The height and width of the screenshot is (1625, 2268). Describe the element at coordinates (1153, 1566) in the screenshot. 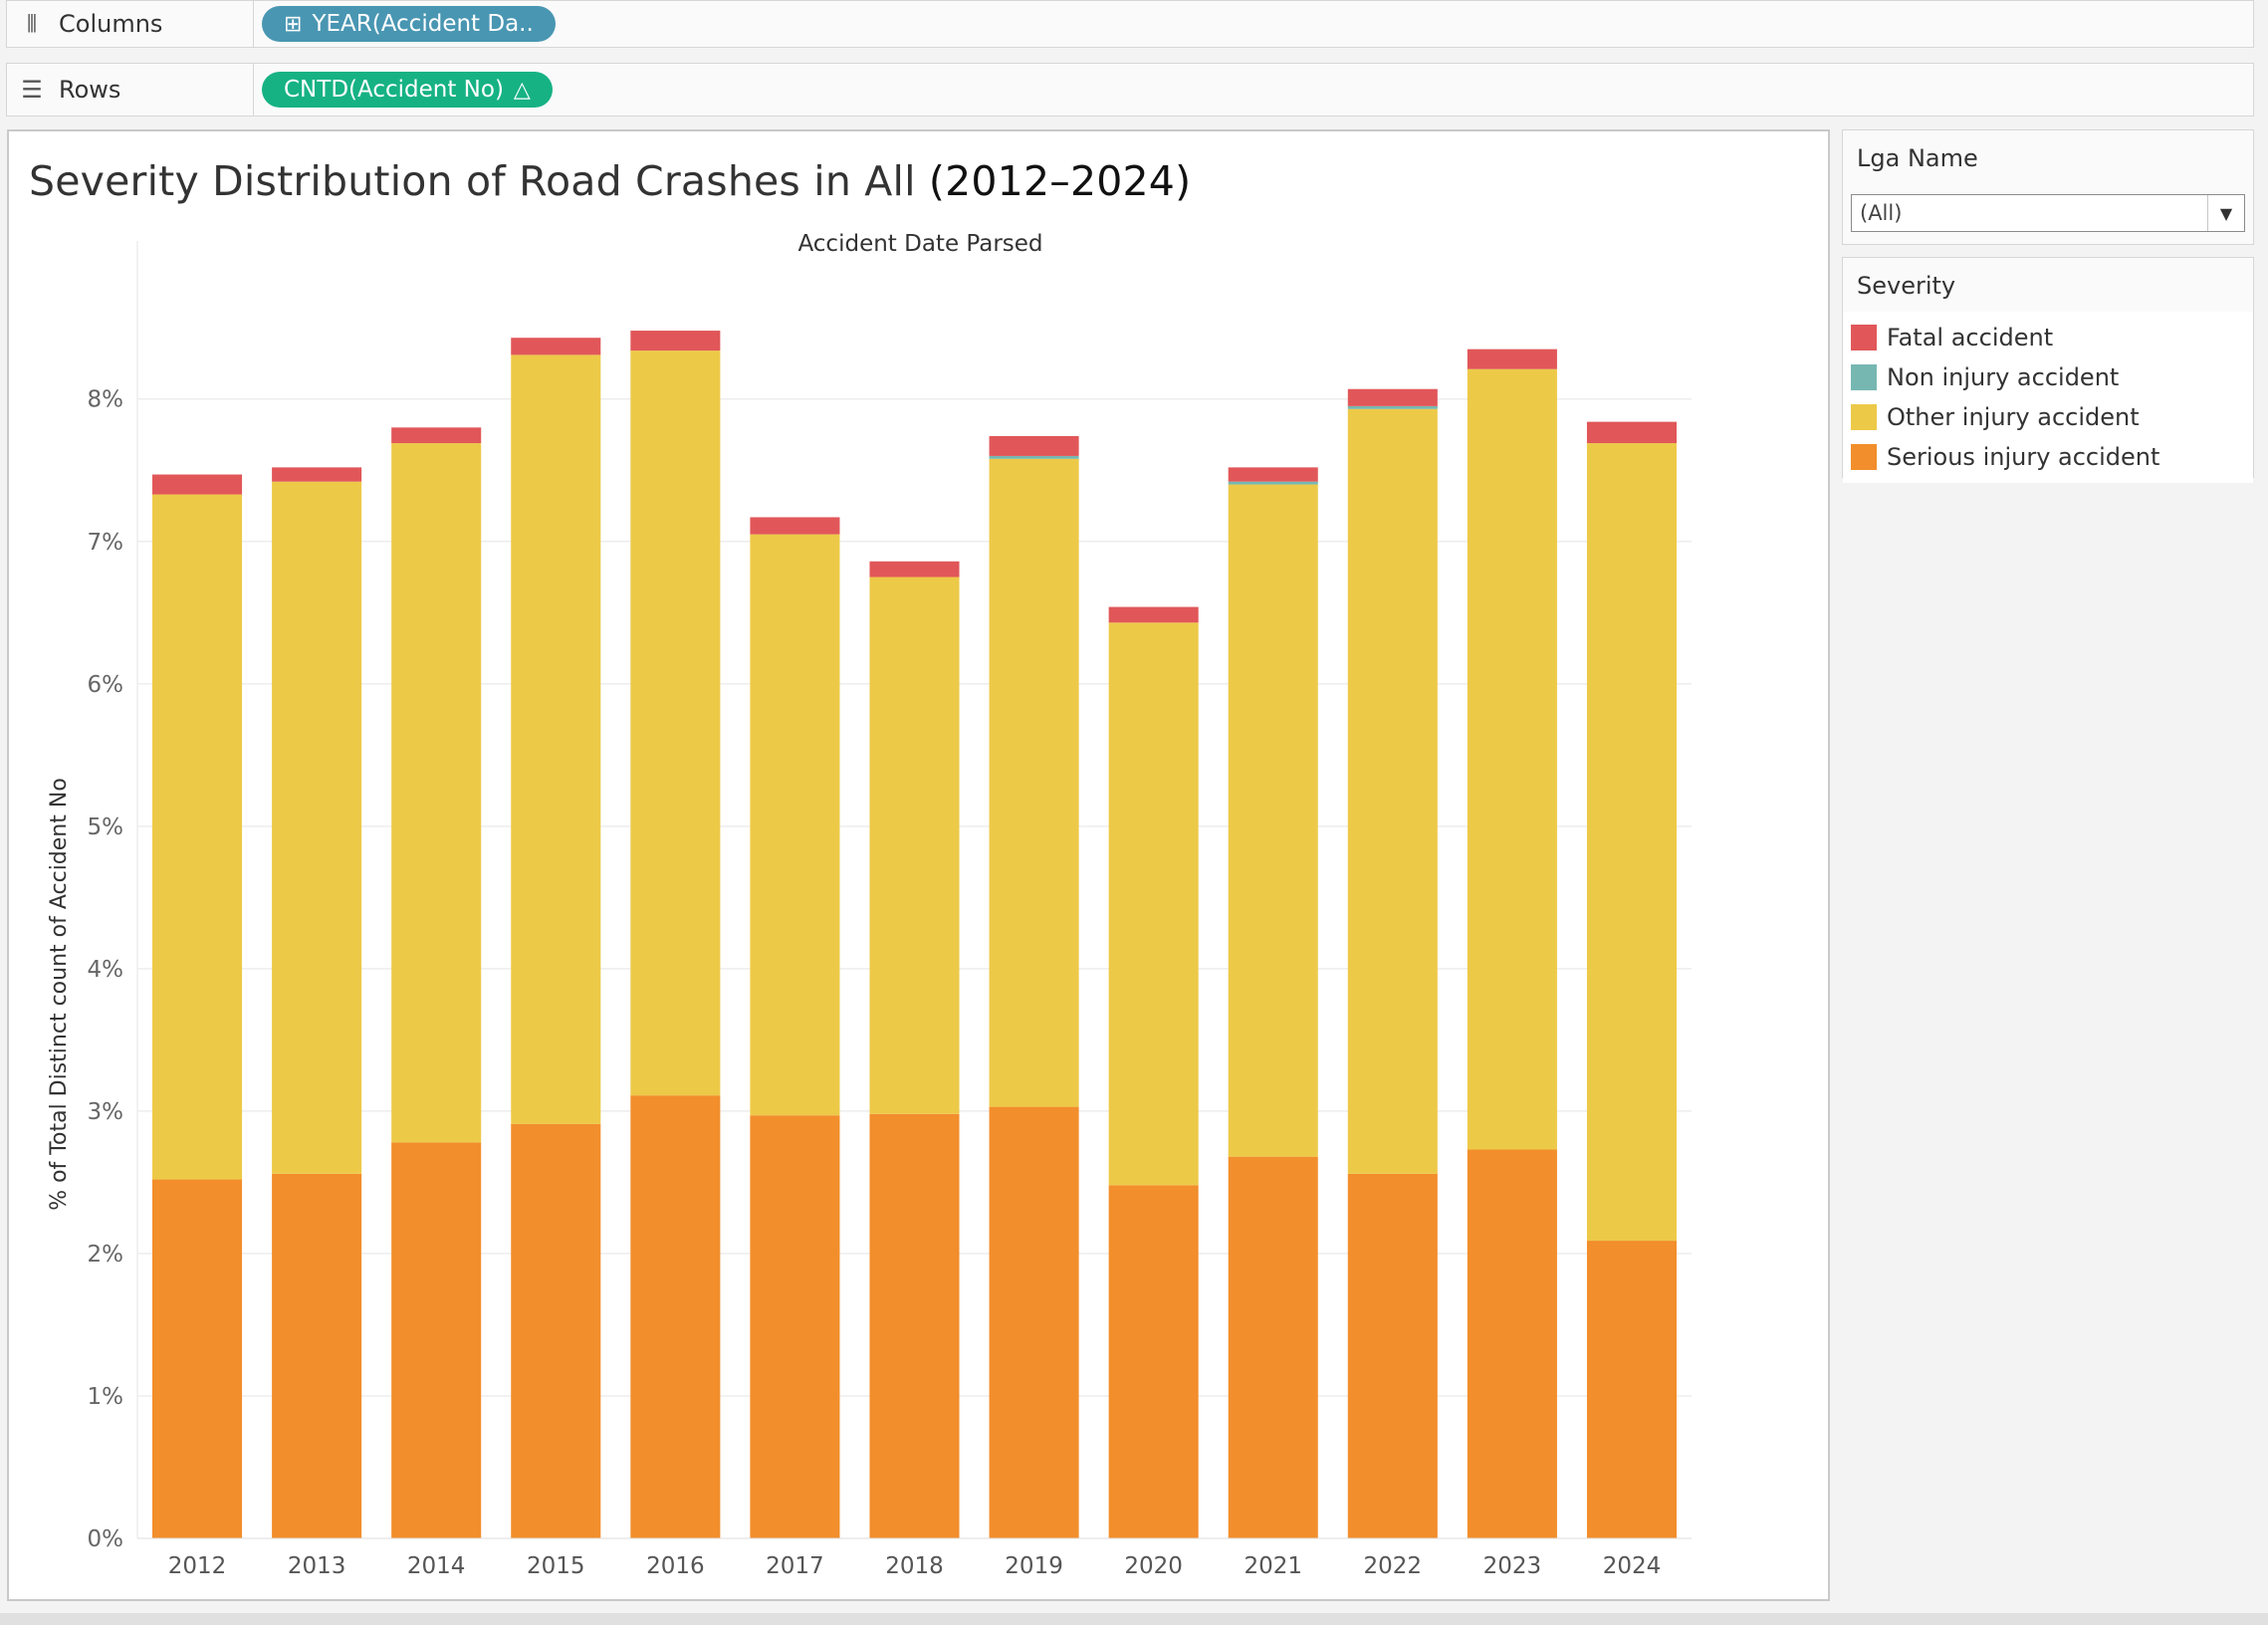

I see `x-tick-label: 2020` at that location.